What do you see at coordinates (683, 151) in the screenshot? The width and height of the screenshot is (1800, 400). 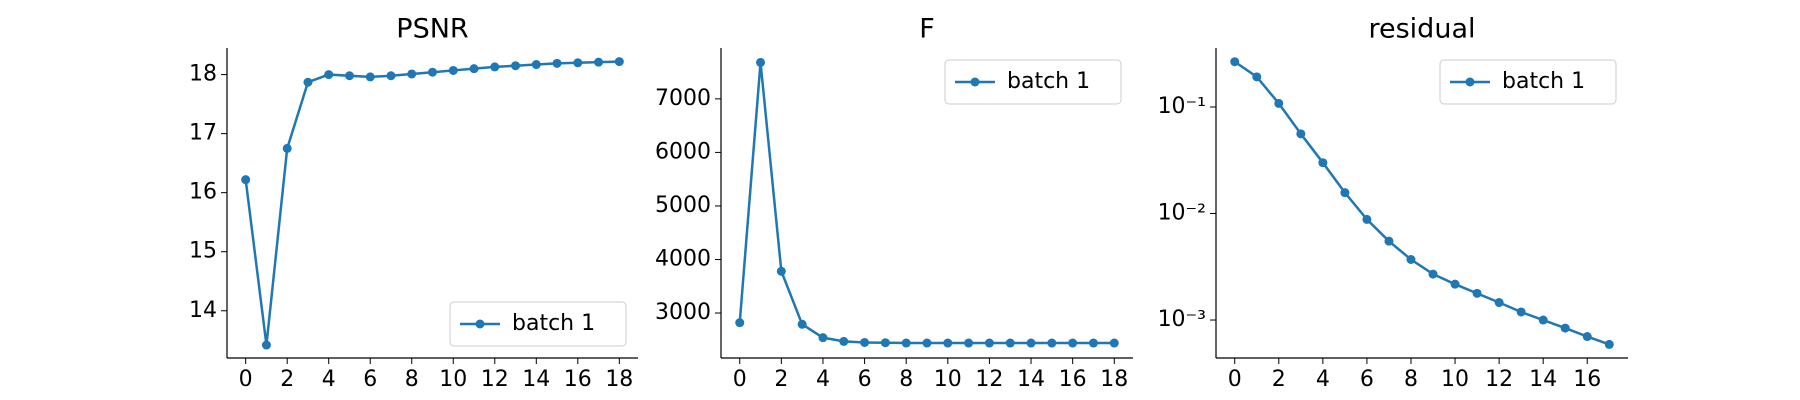 I see `y-tick-label: 6000` at bounding box center [683, 151].